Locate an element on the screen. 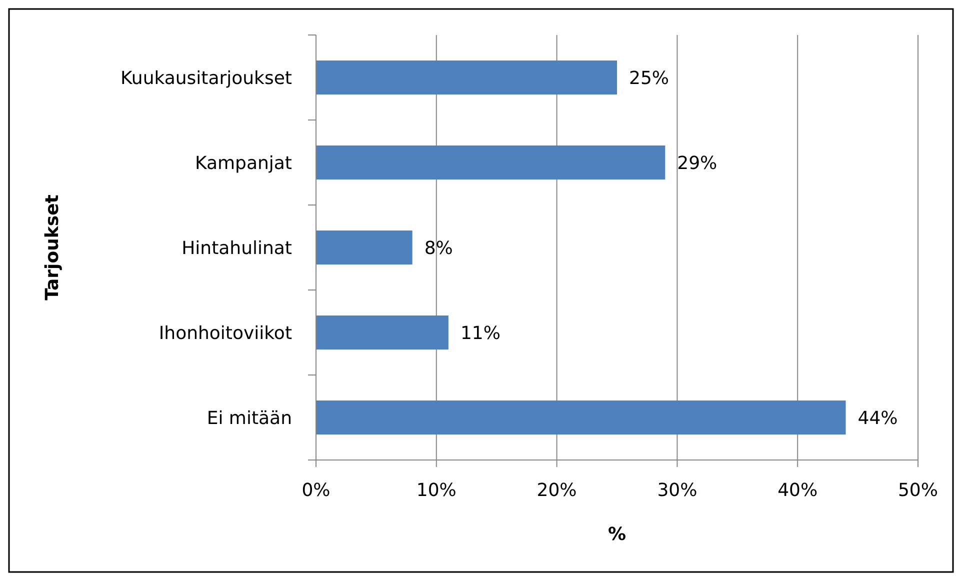  x-tick-label: 20% is located at coordinates (556, 490).